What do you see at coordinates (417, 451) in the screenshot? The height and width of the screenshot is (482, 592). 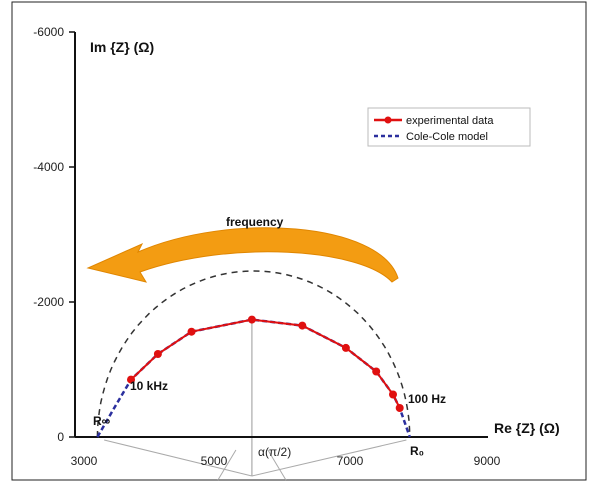 I see `annotation-r-zero: R₀` at bounding box center [417, 451].